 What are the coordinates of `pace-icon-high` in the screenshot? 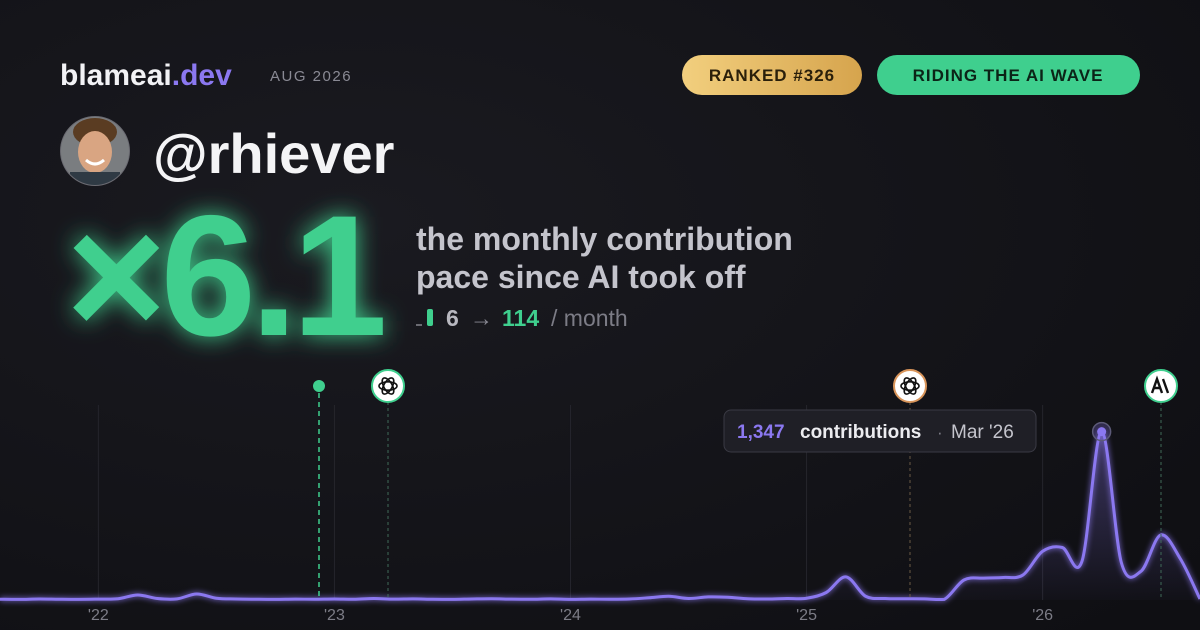 It's located at (430, 317).